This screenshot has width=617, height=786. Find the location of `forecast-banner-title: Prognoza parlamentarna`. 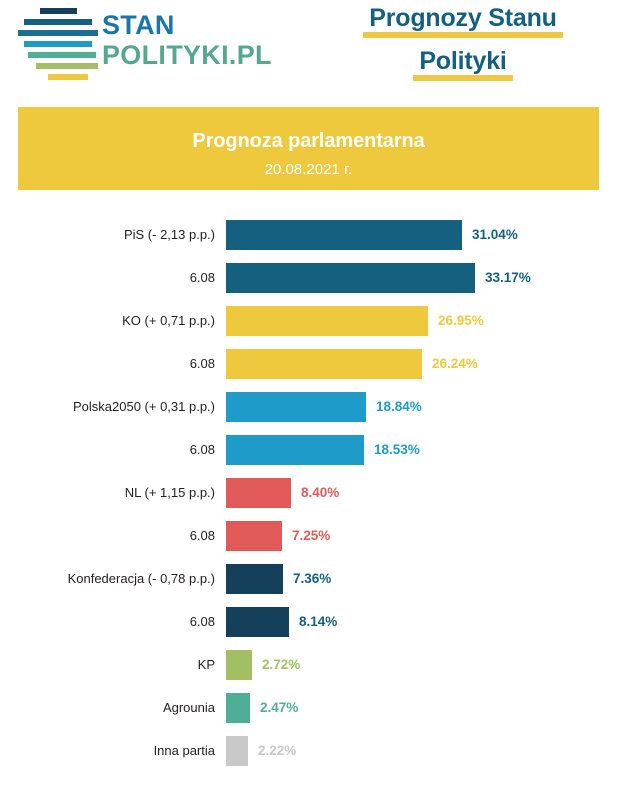

forecast-banner-title: Prognoza parlamentarna is located at coordinates (308, 141).